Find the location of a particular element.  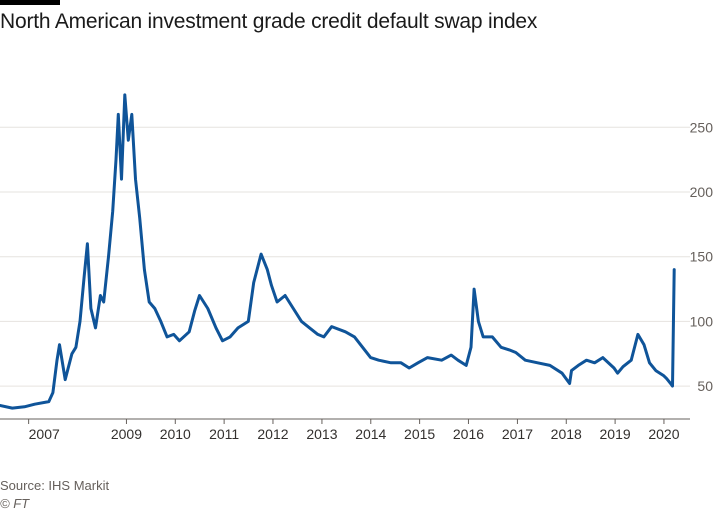

x-tick-label: 2010 is located at coordinates (175, 434).